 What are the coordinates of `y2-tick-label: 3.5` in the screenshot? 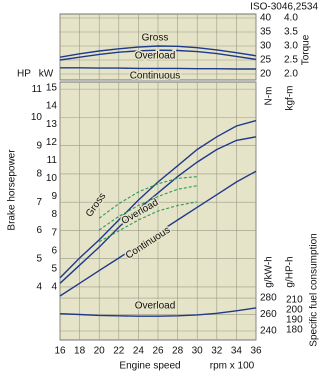 It's located at (291, 32).